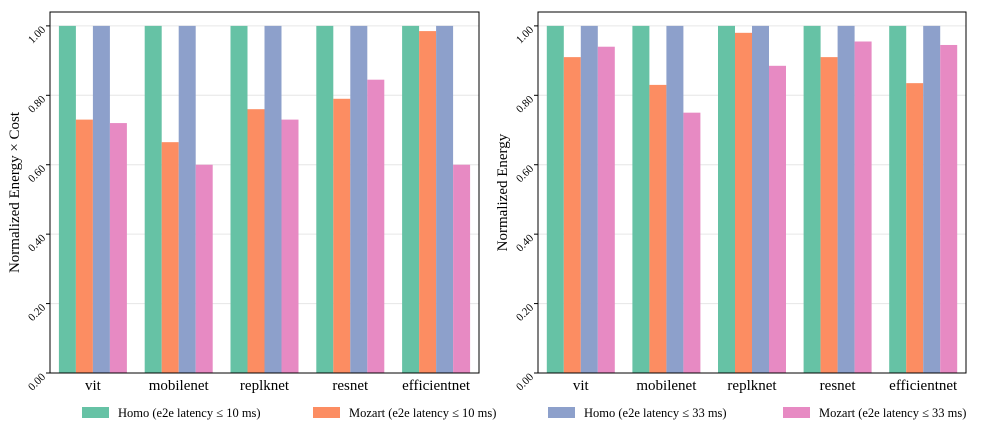 This screenshot has height=433, width=997. What do you see at coordinates (892, 413) in the screenshot?
I see `legend-label: Mozart (e2e latency ≤ 33 ms)` at bounding box center [892, 413].